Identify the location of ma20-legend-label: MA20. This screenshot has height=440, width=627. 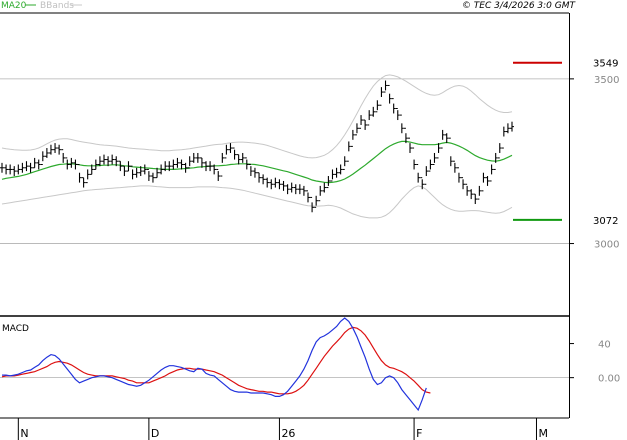
(14, 6).